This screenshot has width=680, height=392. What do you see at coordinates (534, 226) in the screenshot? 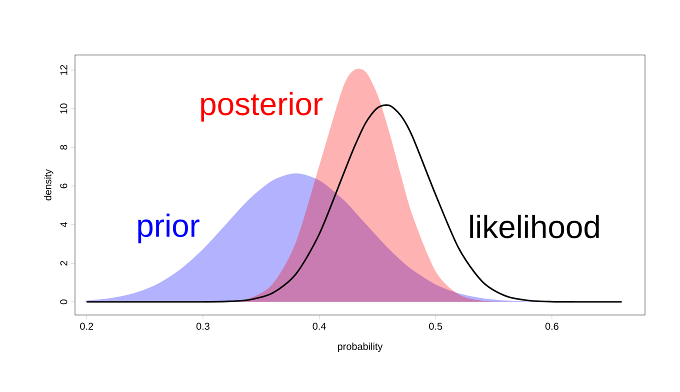
I see `series-label: likelihood` at bounding box center [534, 226].